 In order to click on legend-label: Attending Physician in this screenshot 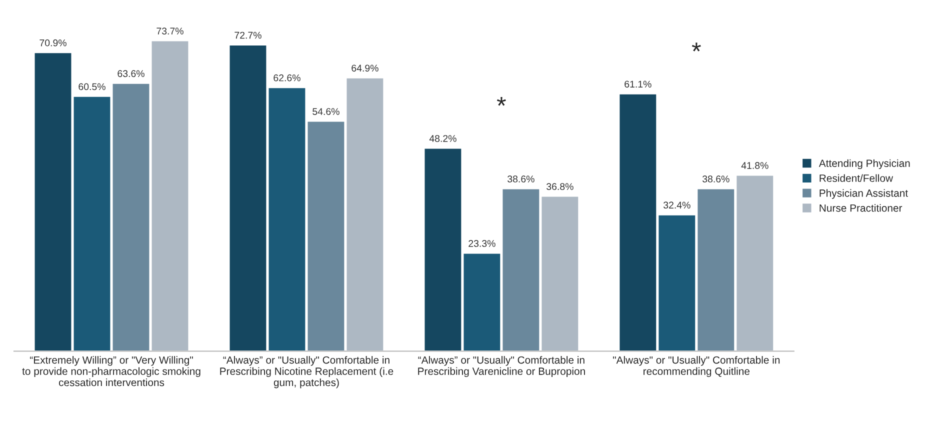, I will do `click(864, 164)`.